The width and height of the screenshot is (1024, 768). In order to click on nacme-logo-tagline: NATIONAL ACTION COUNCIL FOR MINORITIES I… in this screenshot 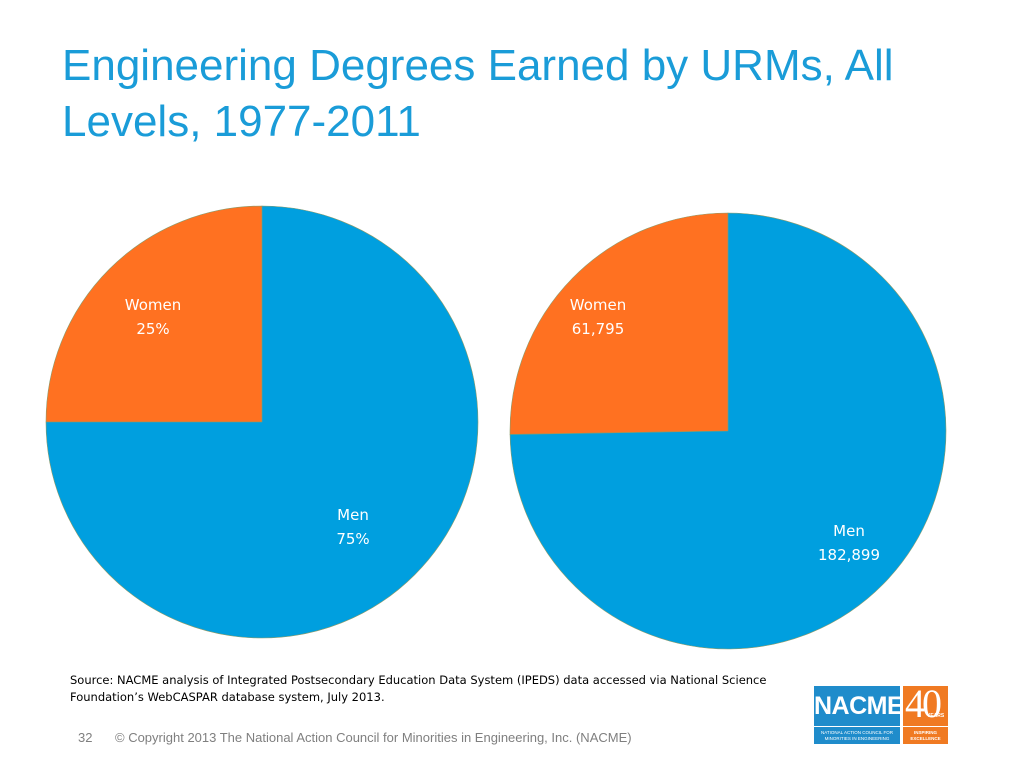, I will do `click(857, 735)`.